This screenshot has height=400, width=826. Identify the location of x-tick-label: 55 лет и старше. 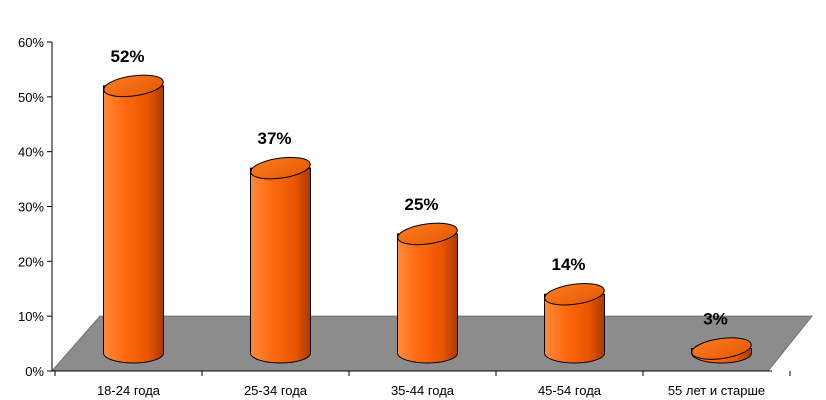
(716, 390).